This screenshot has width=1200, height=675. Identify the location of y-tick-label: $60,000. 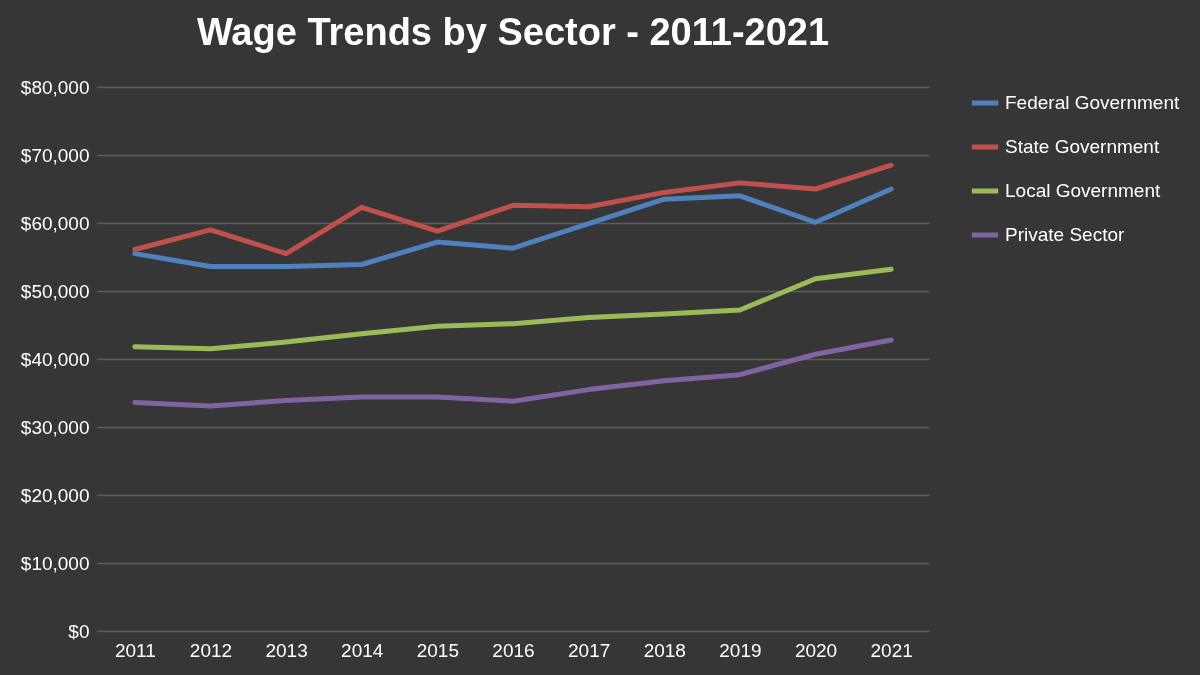
(55, 223).